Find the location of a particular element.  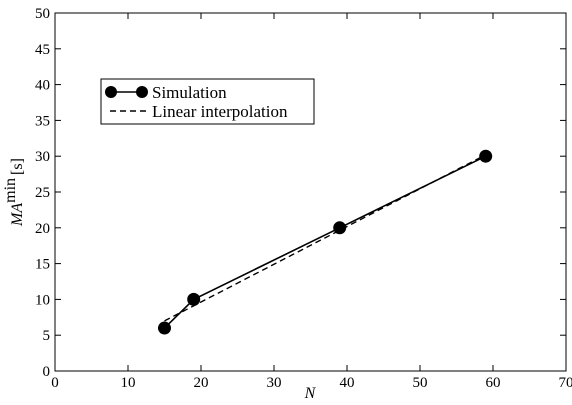

y-tick-label: 0 is located at coordinates (47, 372).